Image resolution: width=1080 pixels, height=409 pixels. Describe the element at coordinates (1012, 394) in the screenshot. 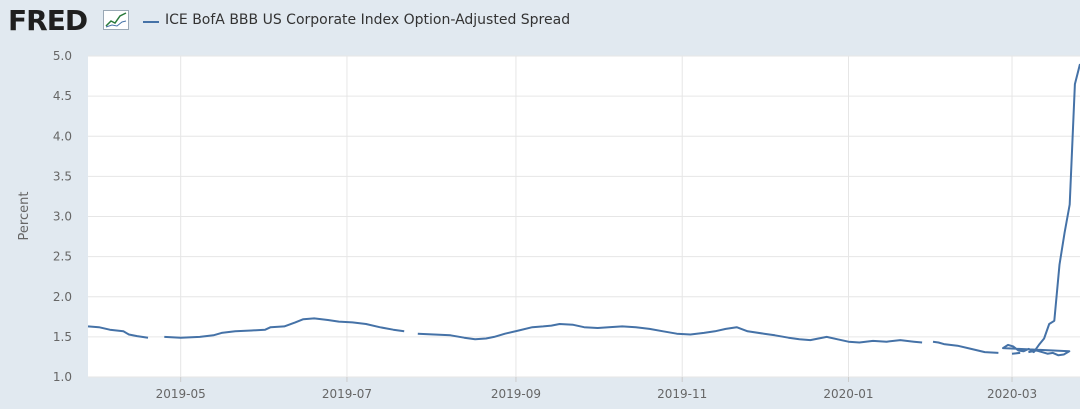

I see `x-tick-label: 2020-03` at that location.